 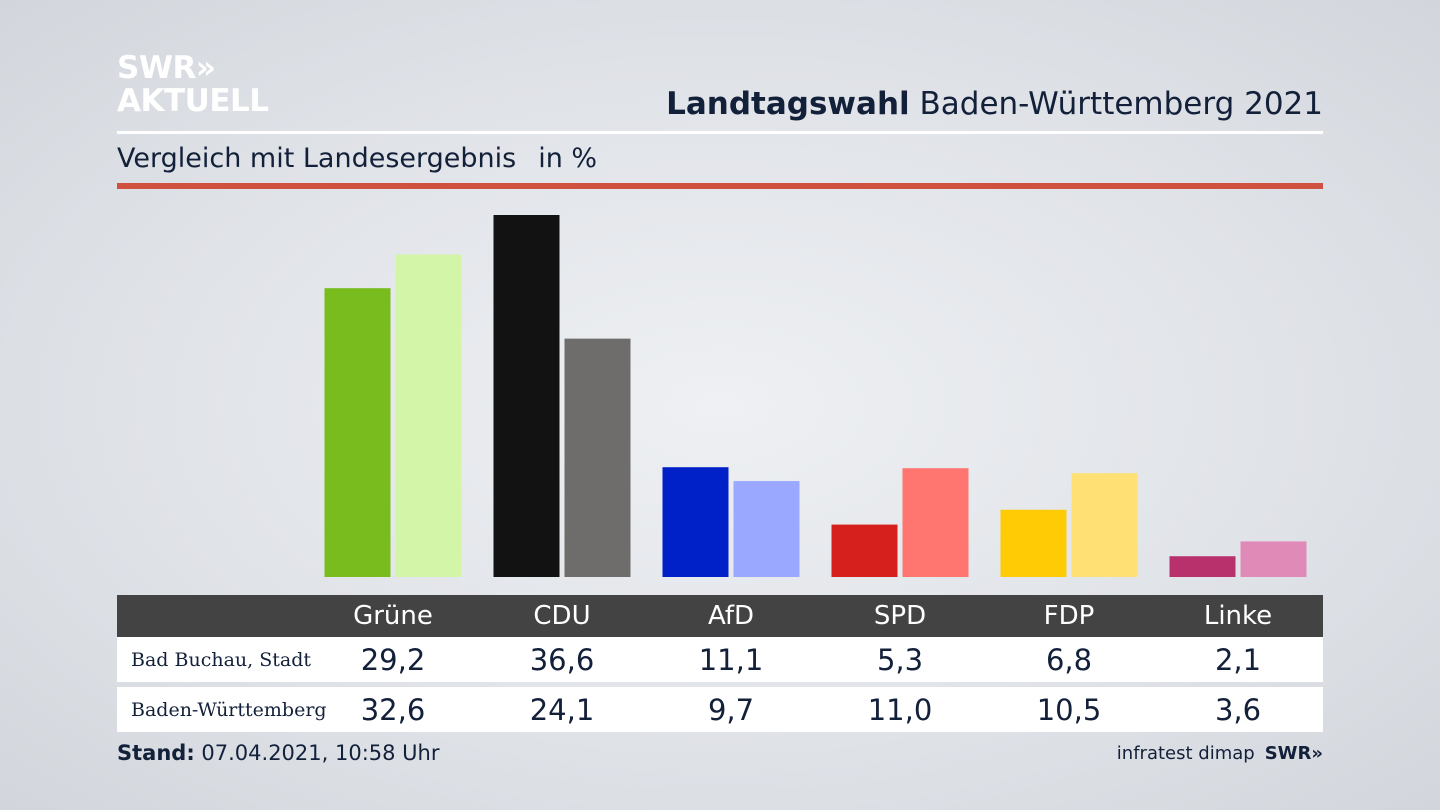 I want to click on row-label: Bad Buchau, Stadt, so click(x=221, y=659).